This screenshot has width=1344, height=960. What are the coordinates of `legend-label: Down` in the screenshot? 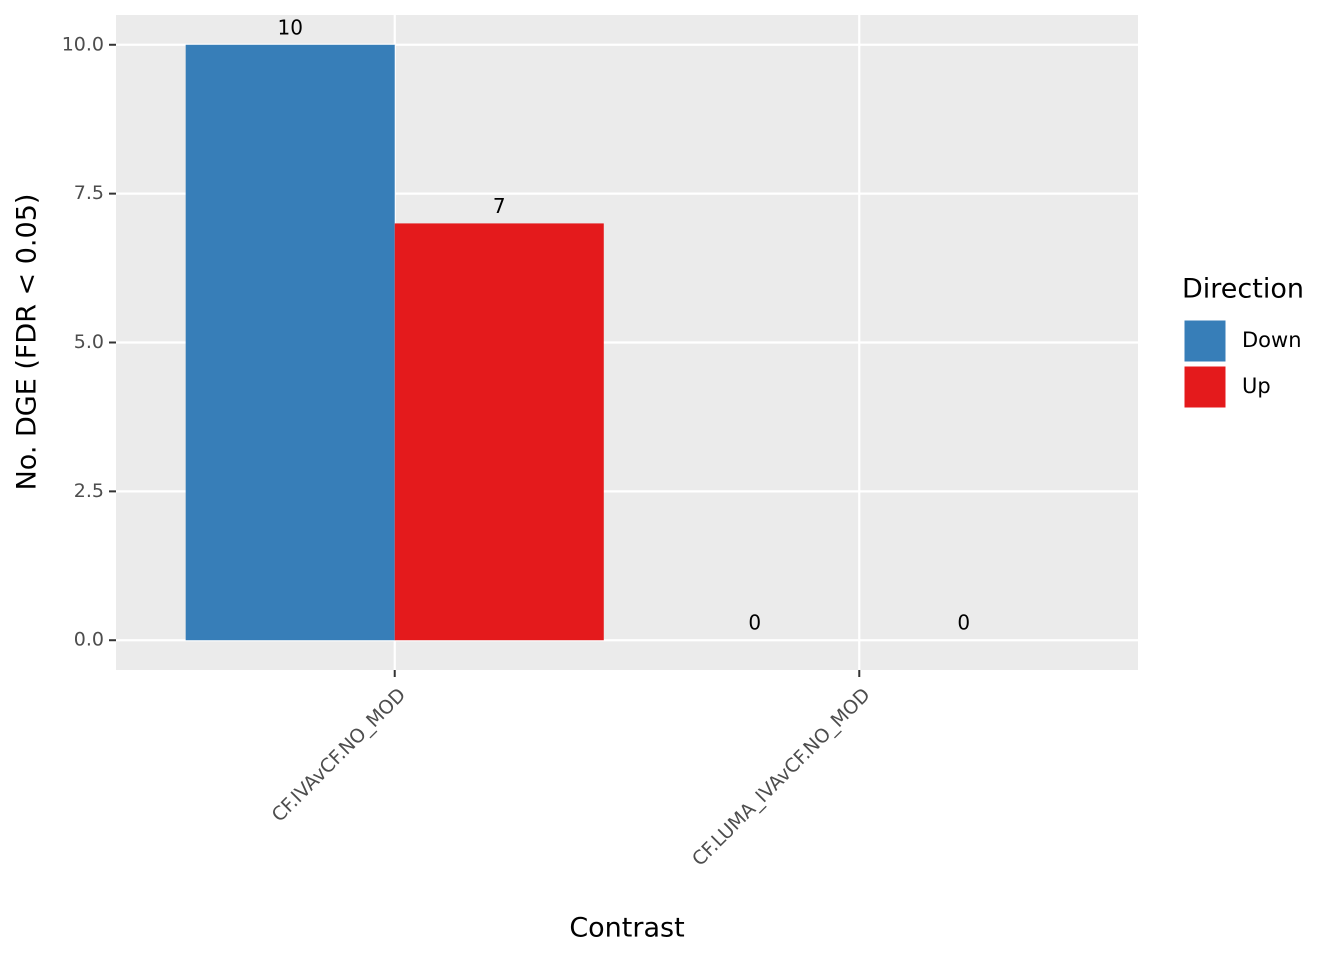 It's located at (1272, 340).